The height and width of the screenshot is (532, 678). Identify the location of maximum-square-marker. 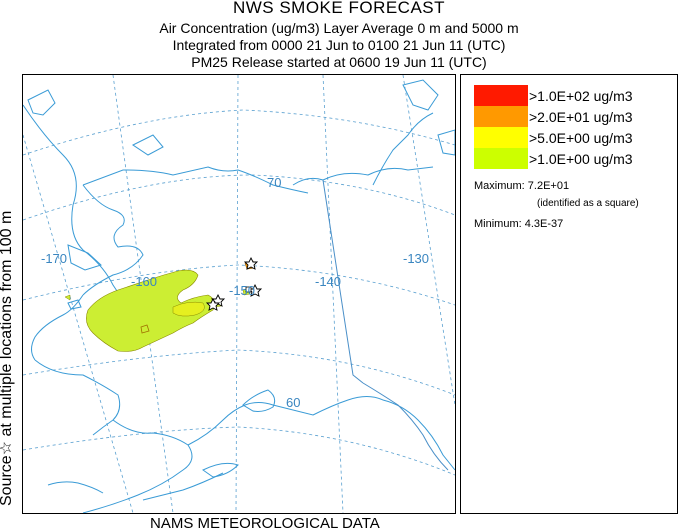
(248, 289).